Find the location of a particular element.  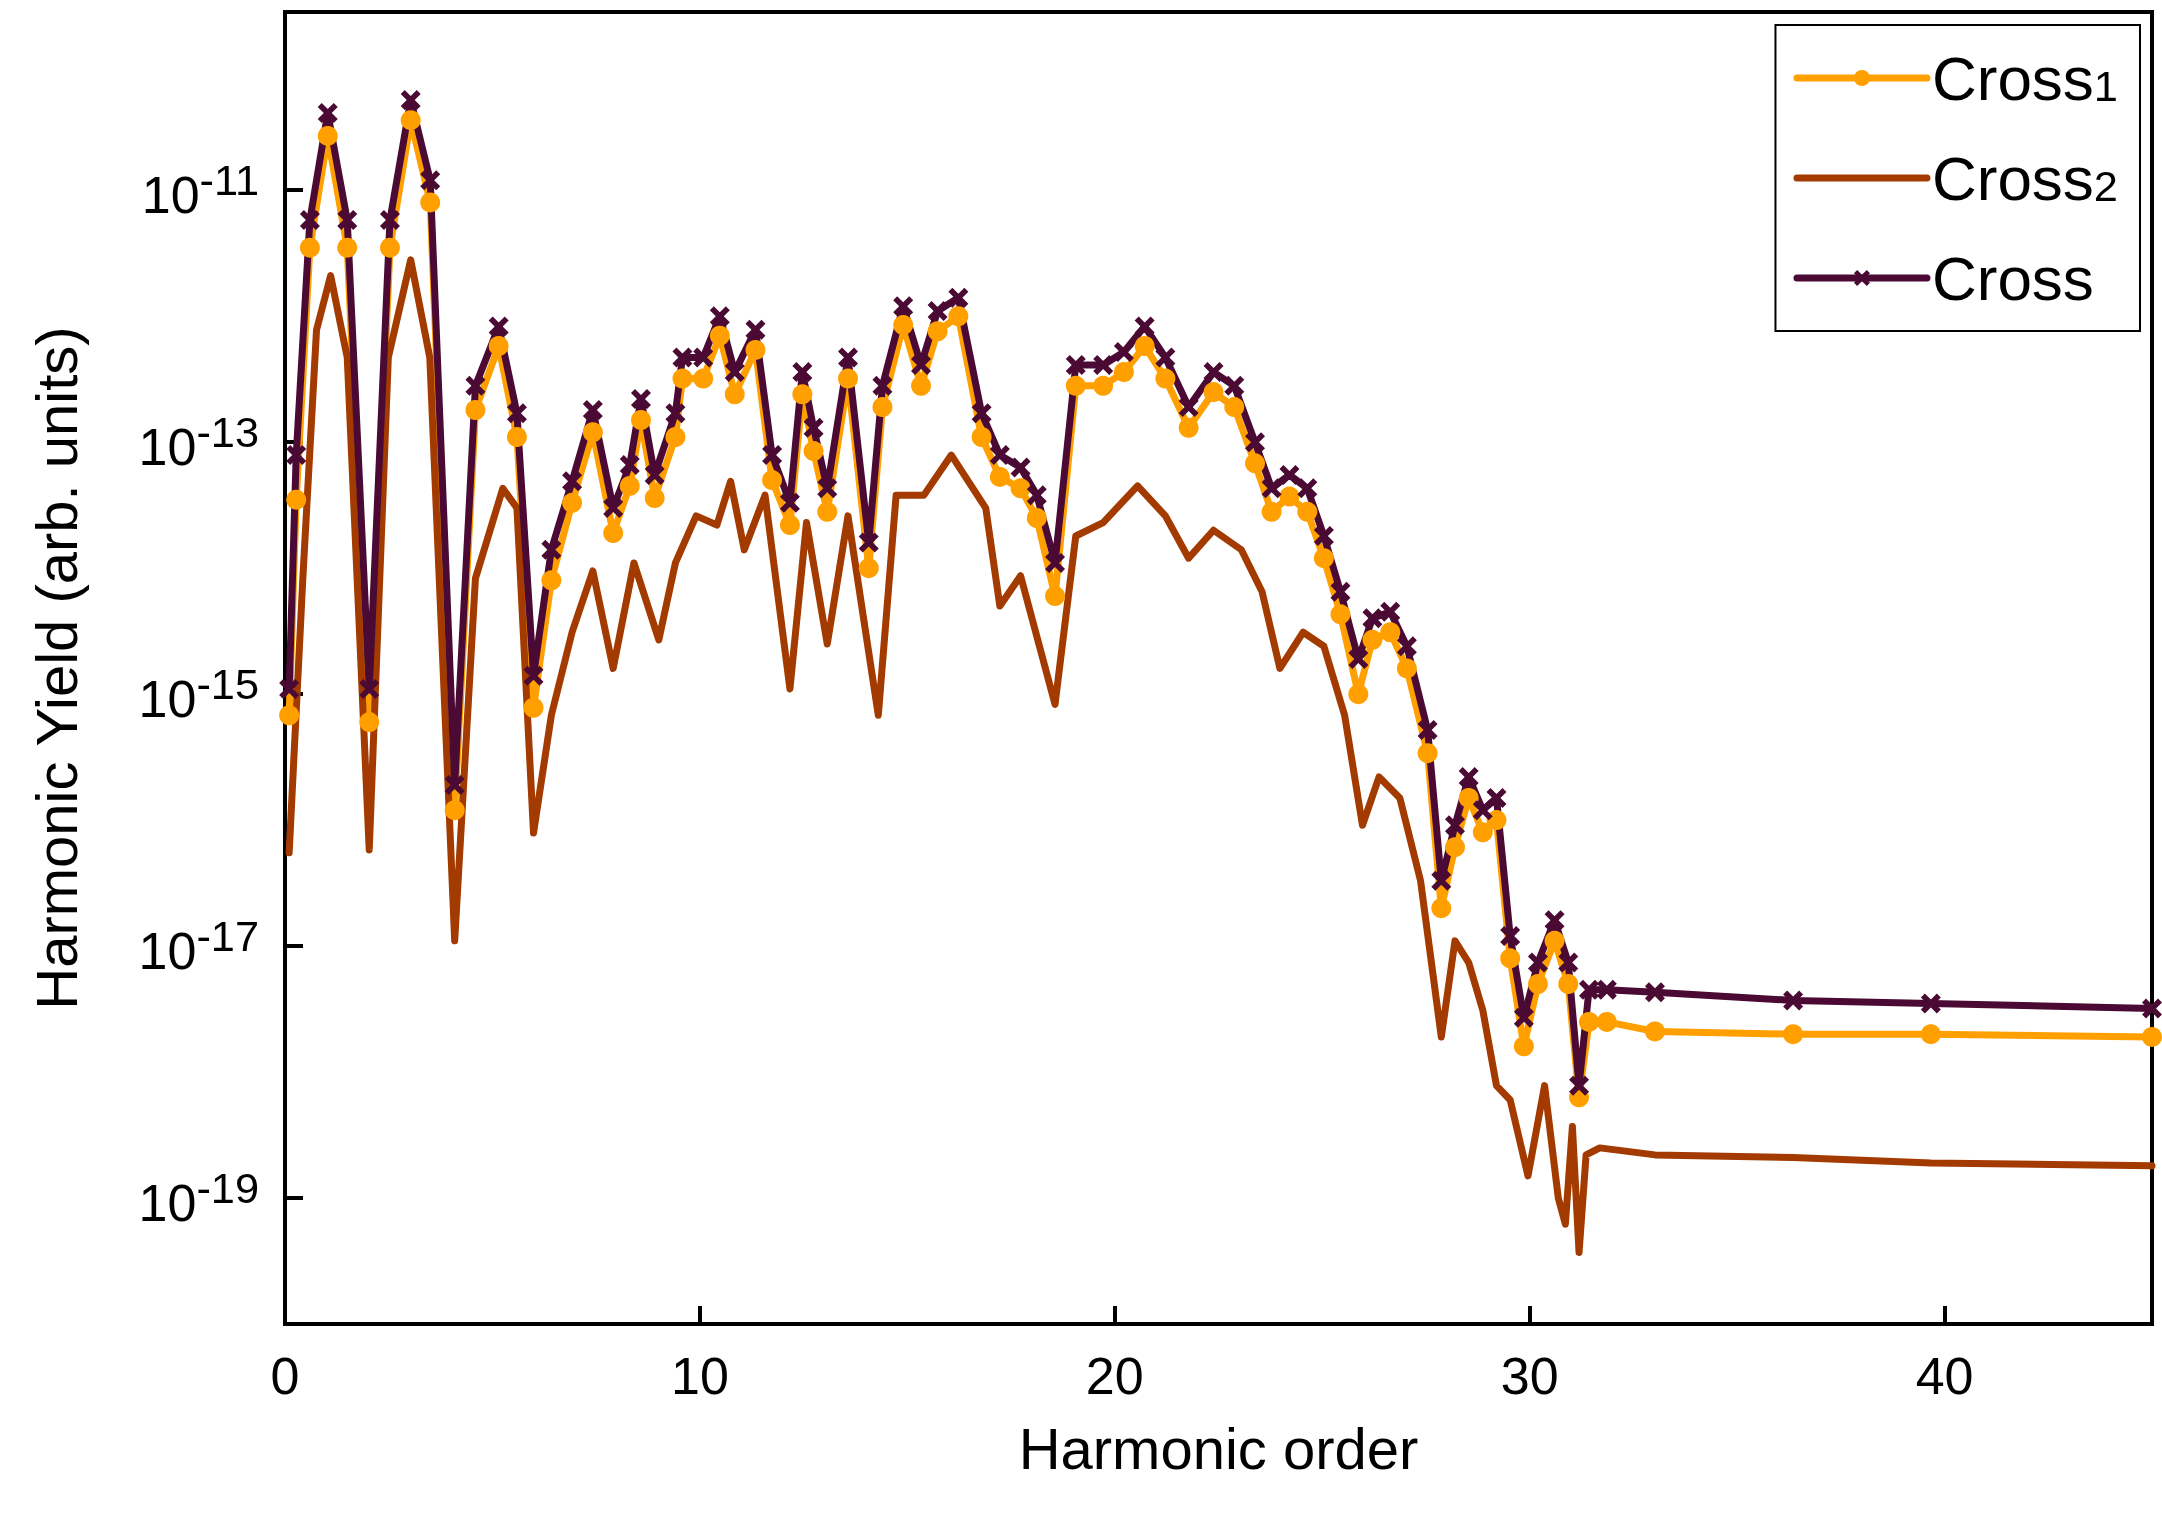

x-tick-label: 30 is located at coordinates (1529, 1376).